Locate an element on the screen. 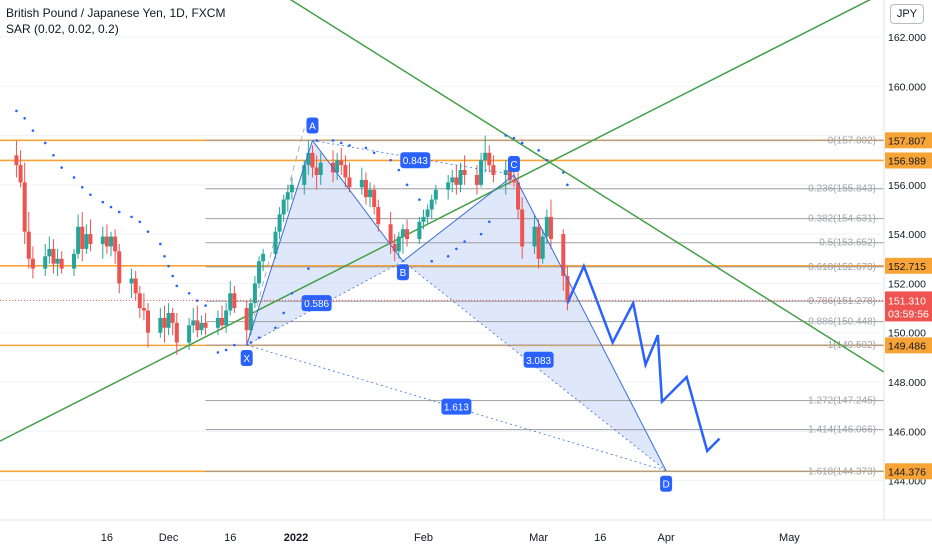 This screenshot has width=932, height=550. fib-level-label: 0(157.802) is located at coordinates (852, 140).